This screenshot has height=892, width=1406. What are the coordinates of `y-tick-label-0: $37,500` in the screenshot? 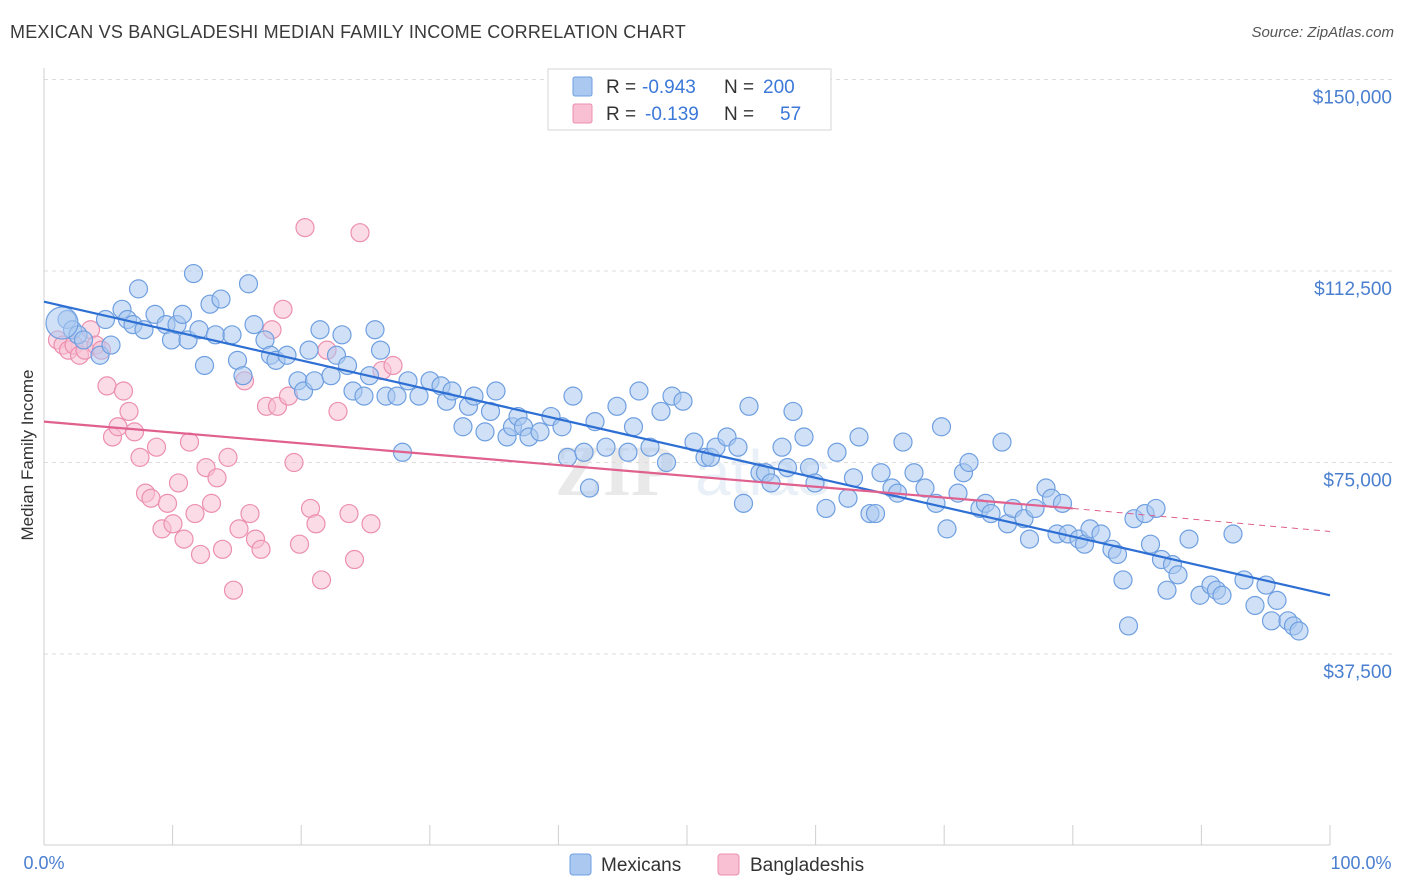 It's located at (1357, 672).